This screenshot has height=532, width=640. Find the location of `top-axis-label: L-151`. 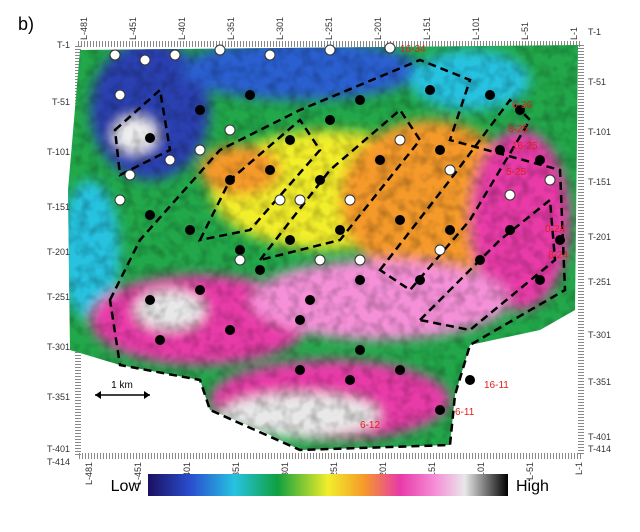

top-axis-label: L-151 is located at coordinates (427, 28).